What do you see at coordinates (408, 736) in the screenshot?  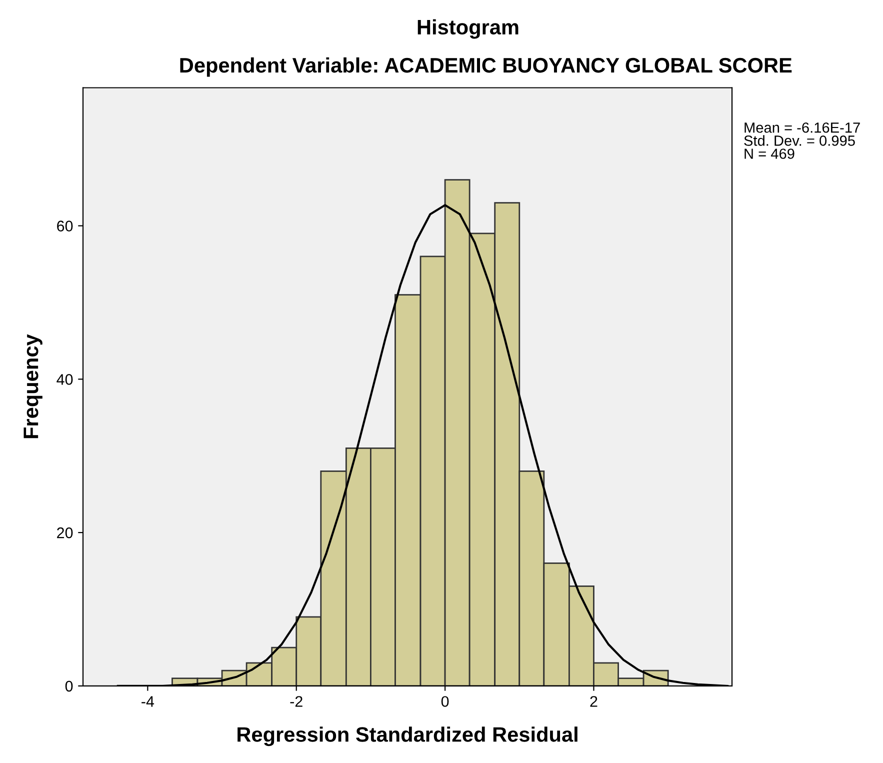 I see `x-axis-title: Regression Standardized Residual` at bounding box center [408, 736].